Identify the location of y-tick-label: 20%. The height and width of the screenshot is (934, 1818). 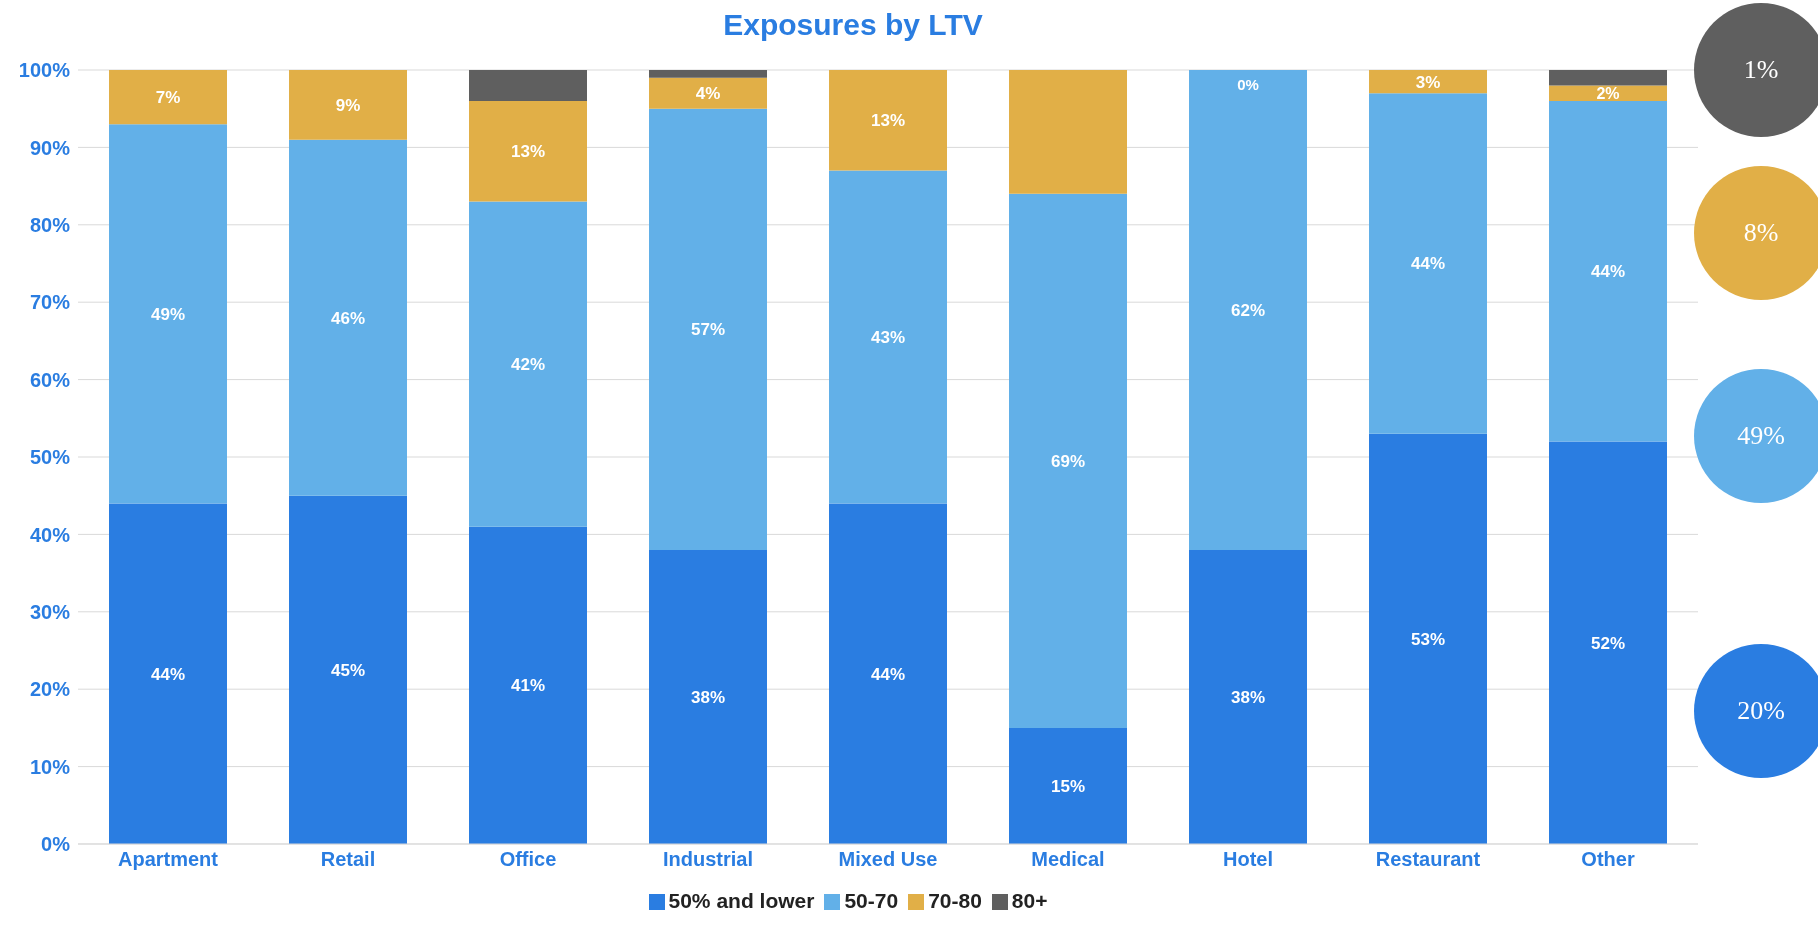
(50, 689).